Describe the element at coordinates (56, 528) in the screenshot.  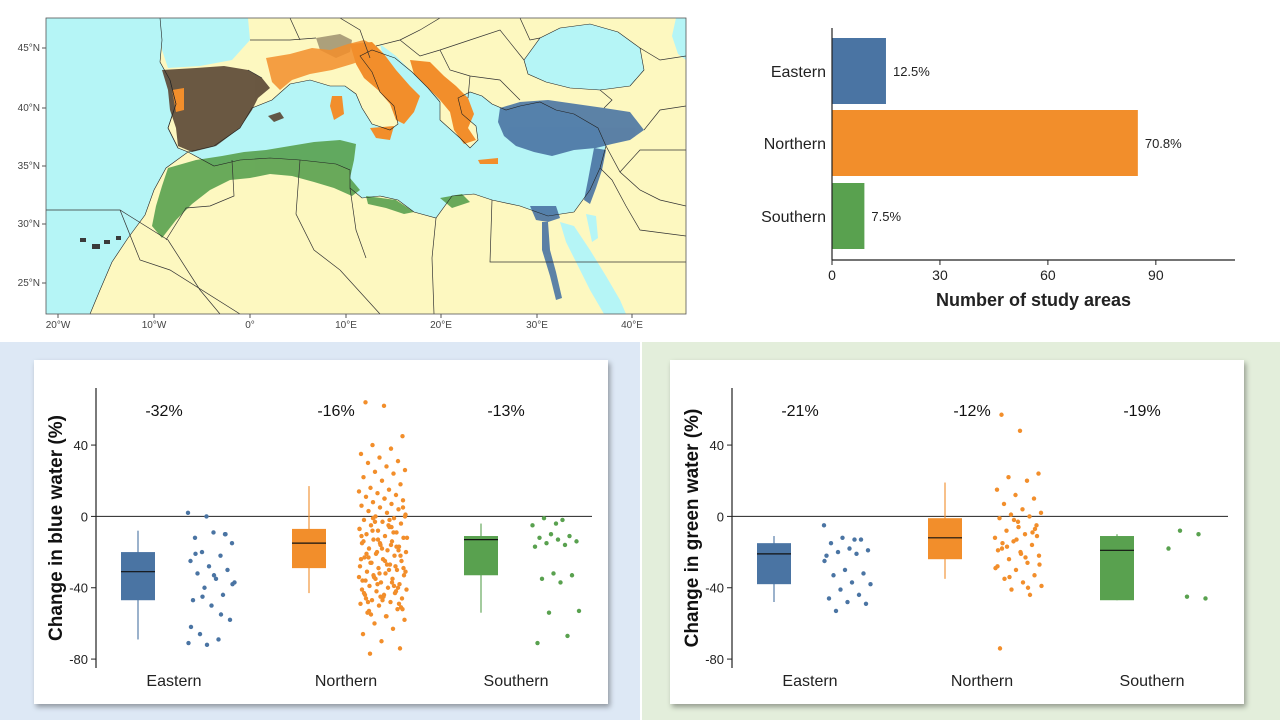
I see `y-axis-title: Change in blue water (%)` at that location.